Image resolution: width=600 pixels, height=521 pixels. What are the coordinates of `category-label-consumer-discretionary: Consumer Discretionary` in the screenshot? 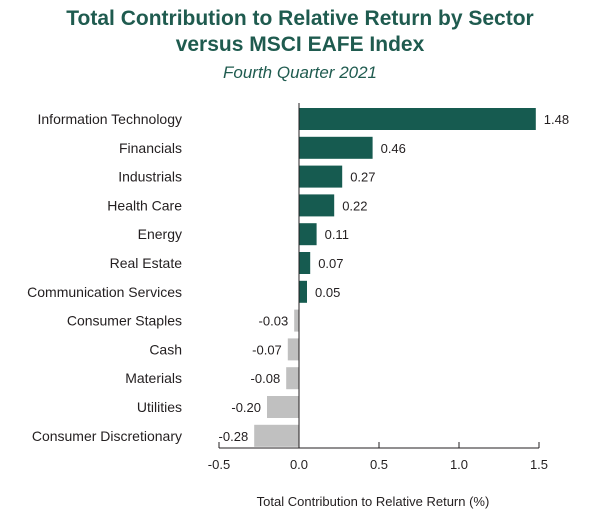 It's located at (107, 436).